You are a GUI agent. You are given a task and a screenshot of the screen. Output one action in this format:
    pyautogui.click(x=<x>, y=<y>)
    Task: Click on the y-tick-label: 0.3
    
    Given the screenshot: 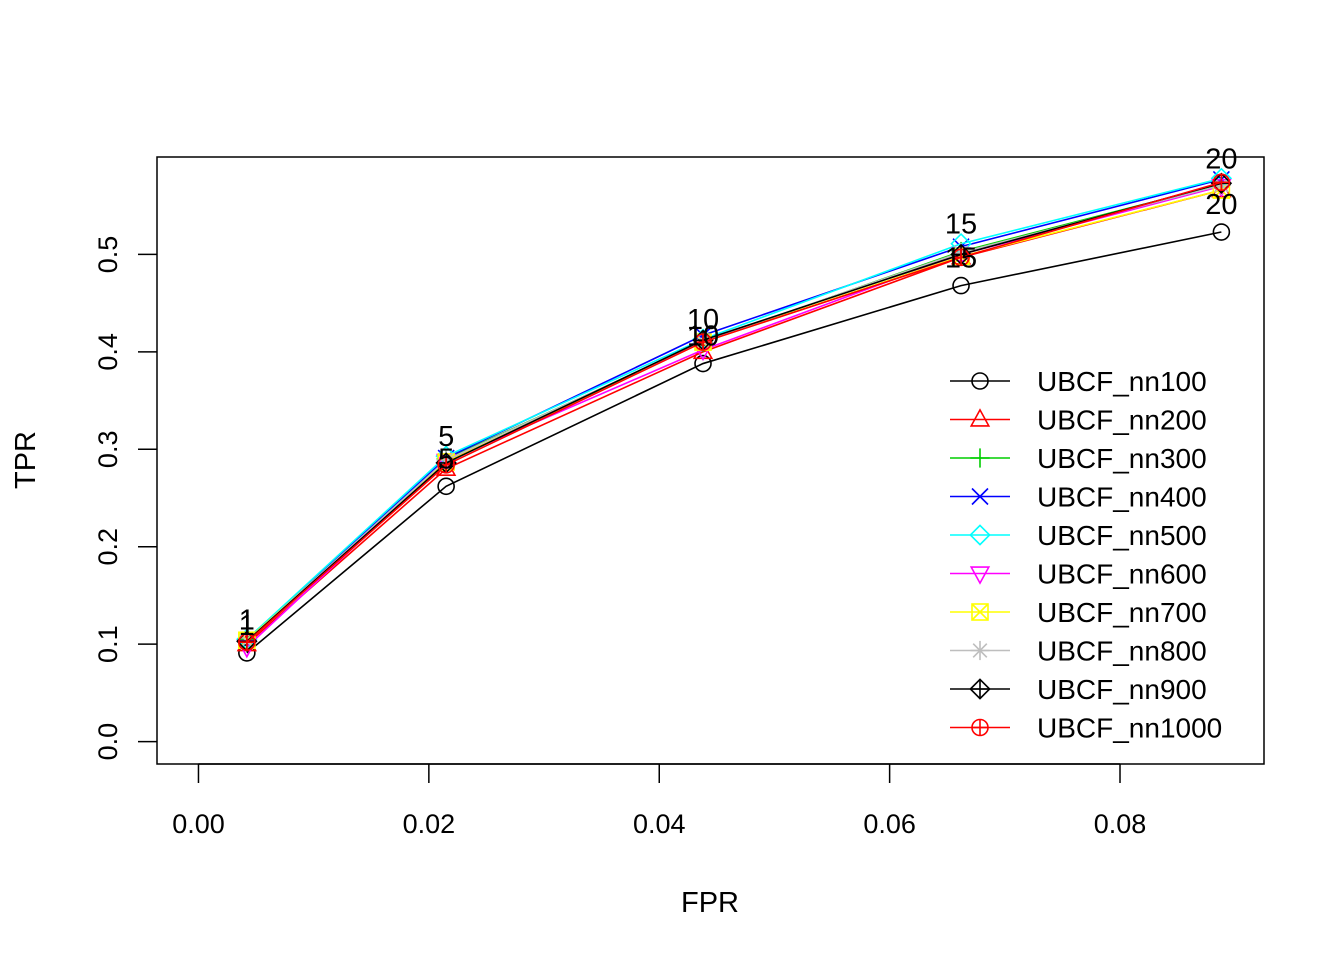 What is the action you would take?
    pyautogui.click(x=108, y=450)
    